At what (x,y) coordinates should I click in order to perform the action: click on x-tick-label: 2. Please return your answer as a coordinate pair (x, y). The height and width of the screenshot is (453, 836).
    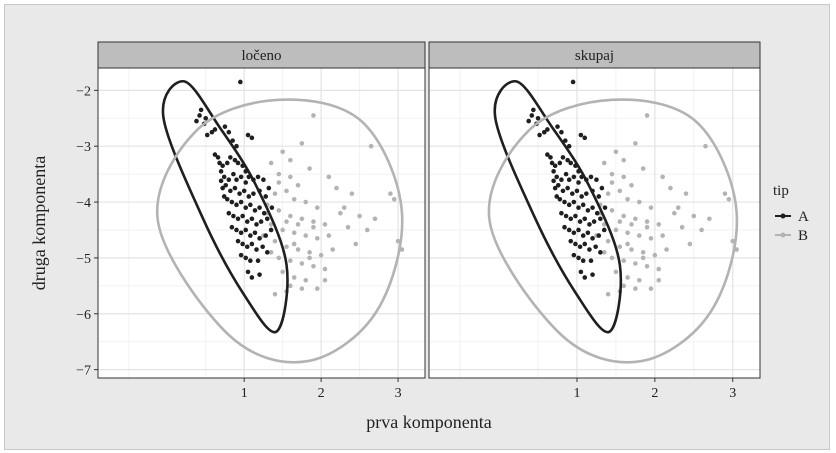
    Looking at the image, I should click on (321, 393).